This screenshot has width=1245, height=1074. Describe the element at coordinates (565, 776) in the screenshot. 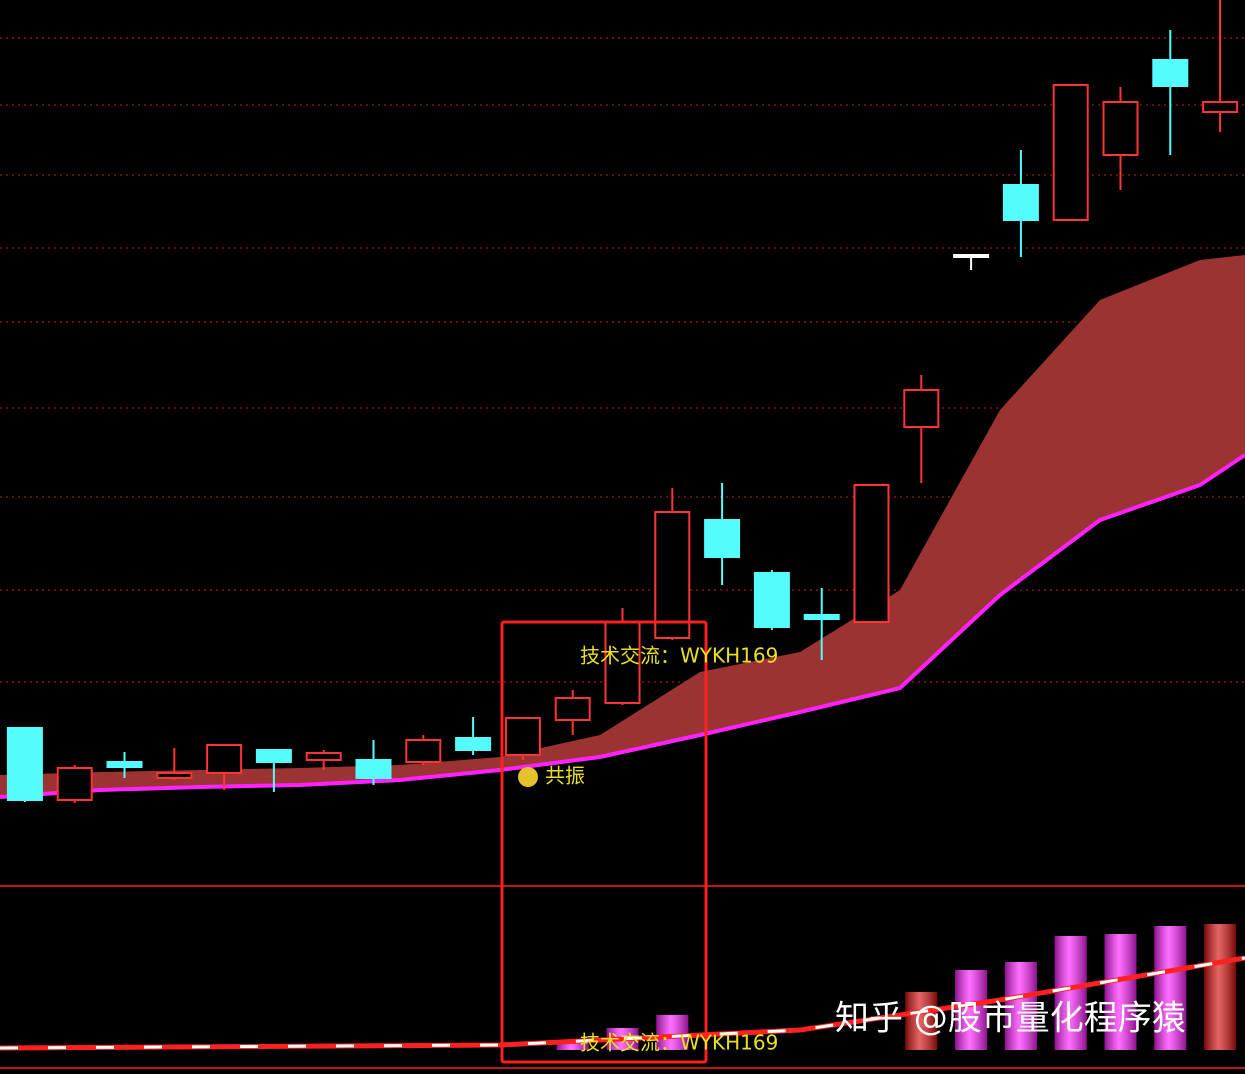

I see `signal-label: 共振` at that location.